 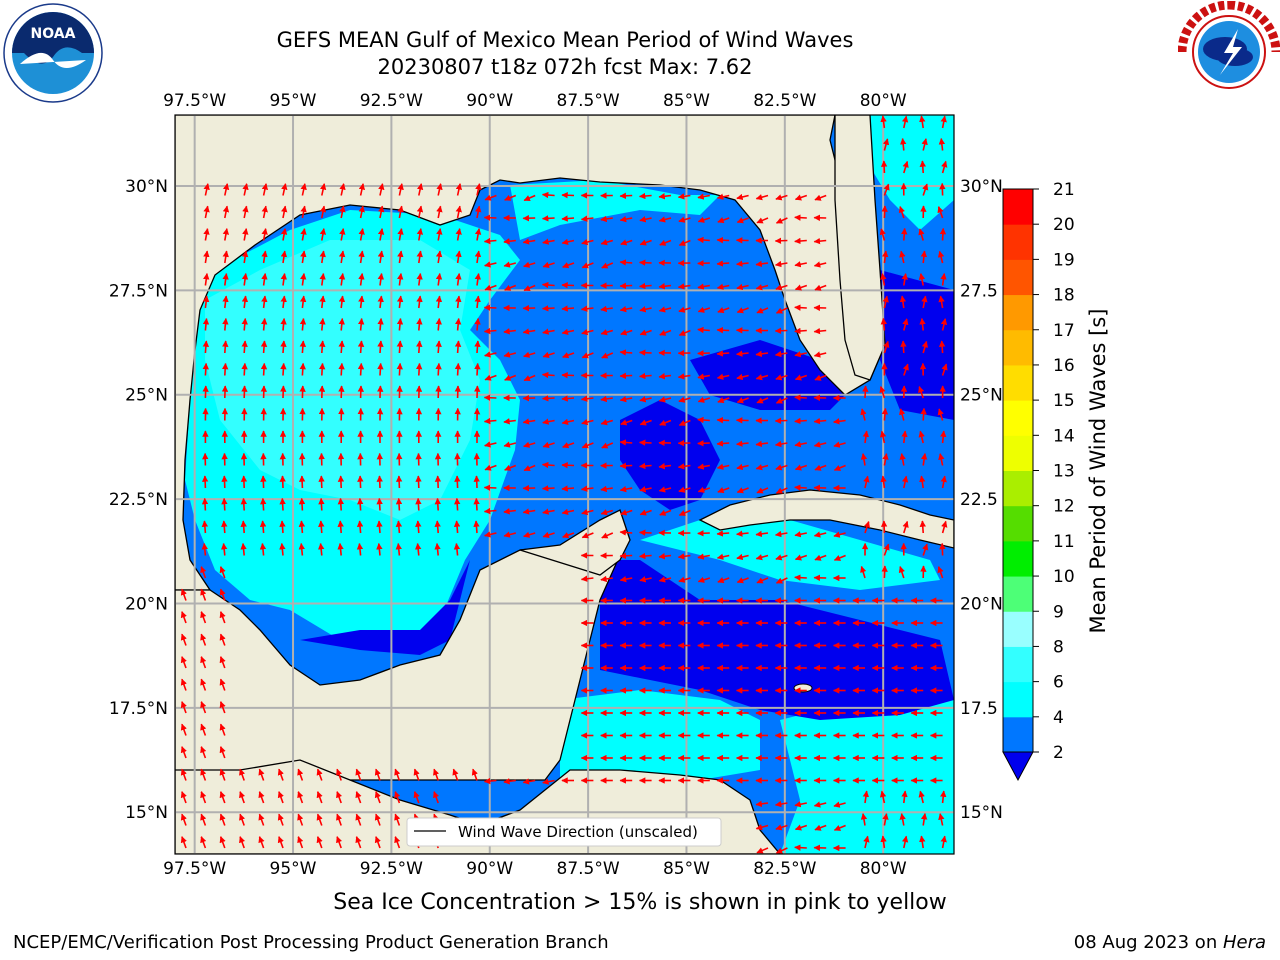 I want to click on cyan-region-south-caribbean, so click(x=867, y=777).